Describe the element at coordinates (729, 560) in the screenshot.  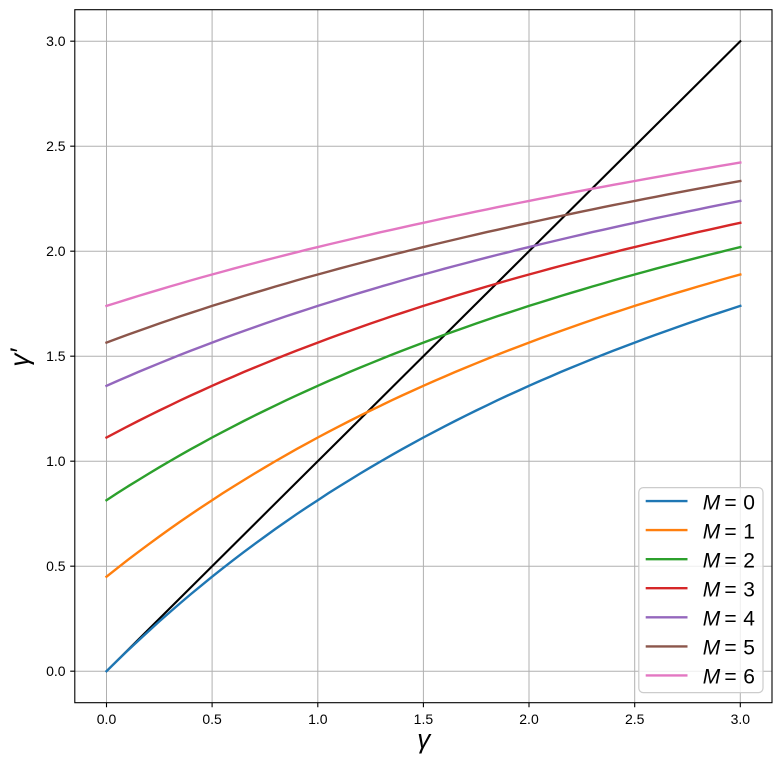
I see `svg-text: M = 2` at that location.